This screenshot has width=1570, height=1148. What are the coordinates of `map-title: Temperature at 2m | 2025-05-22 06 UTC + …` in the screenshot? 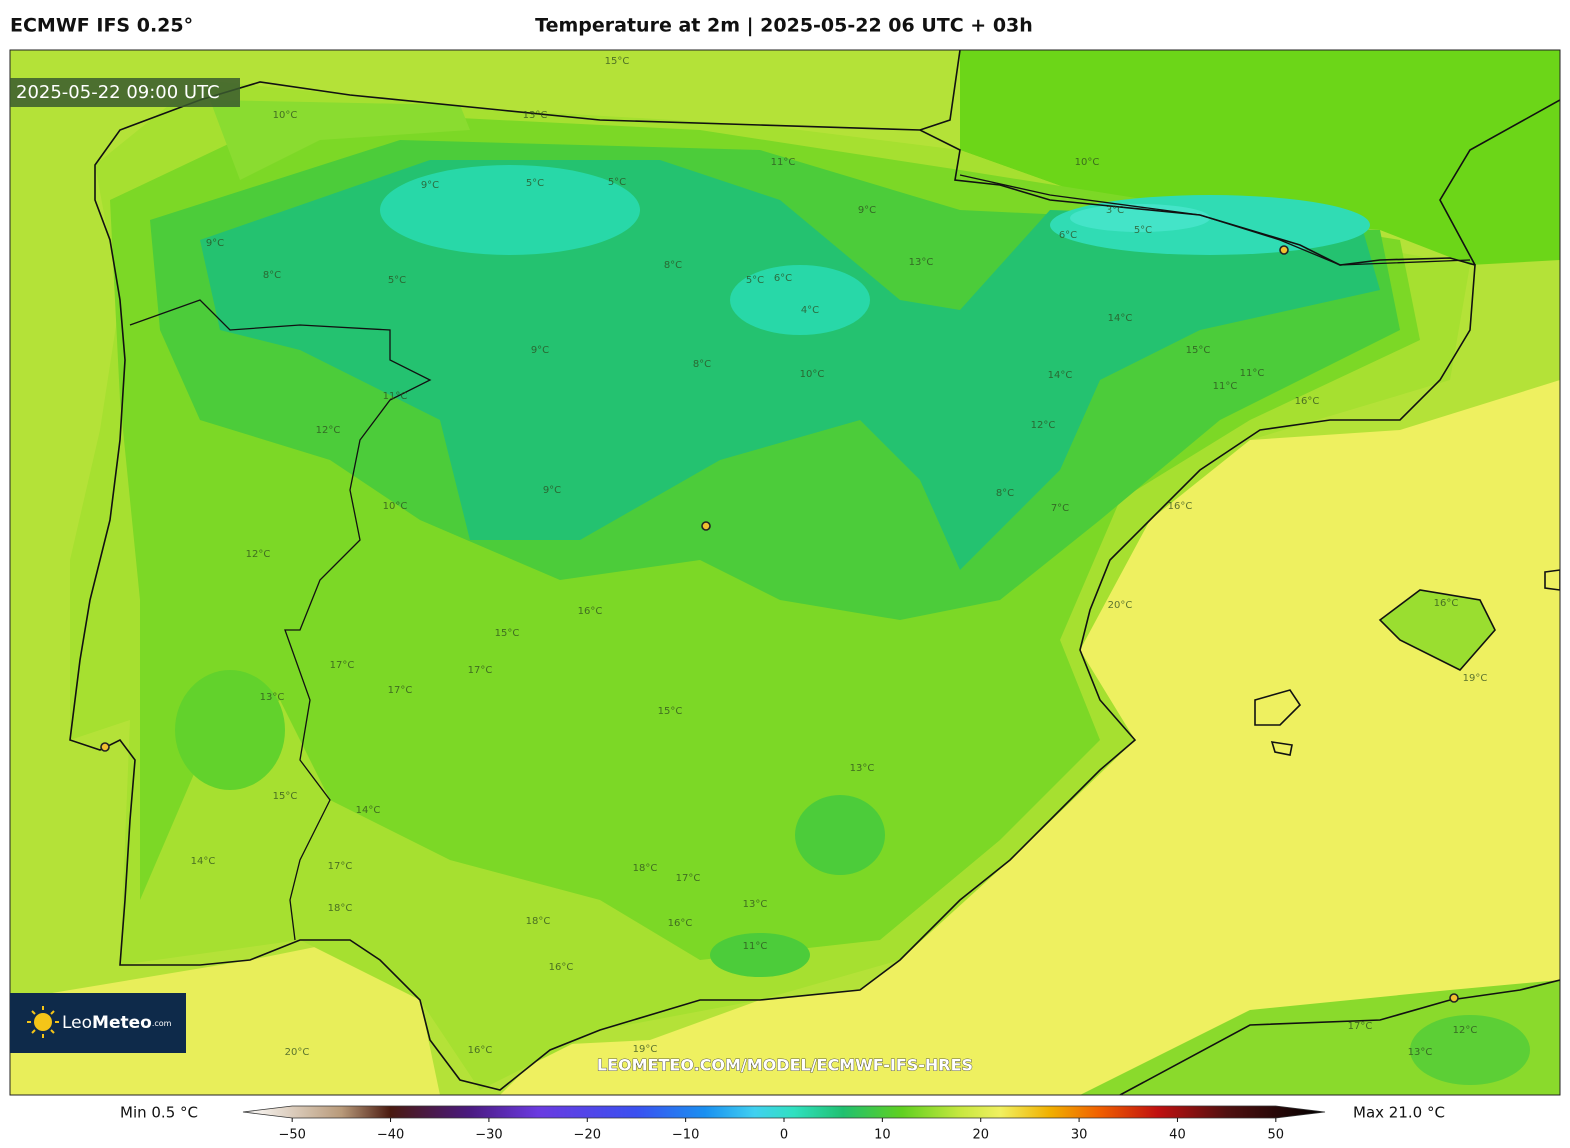 It's located at (784, 26).